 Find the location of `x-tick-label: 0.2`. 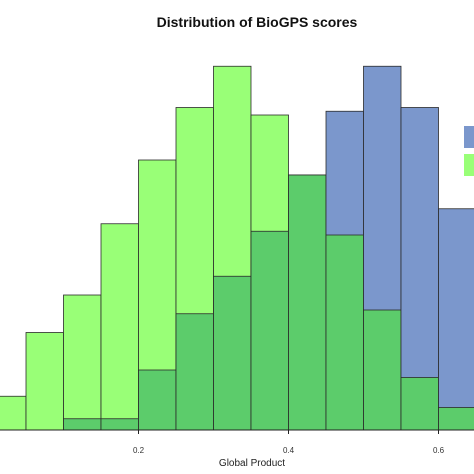

x-tick-label: 0.2 is located at coordinates (139, 450).